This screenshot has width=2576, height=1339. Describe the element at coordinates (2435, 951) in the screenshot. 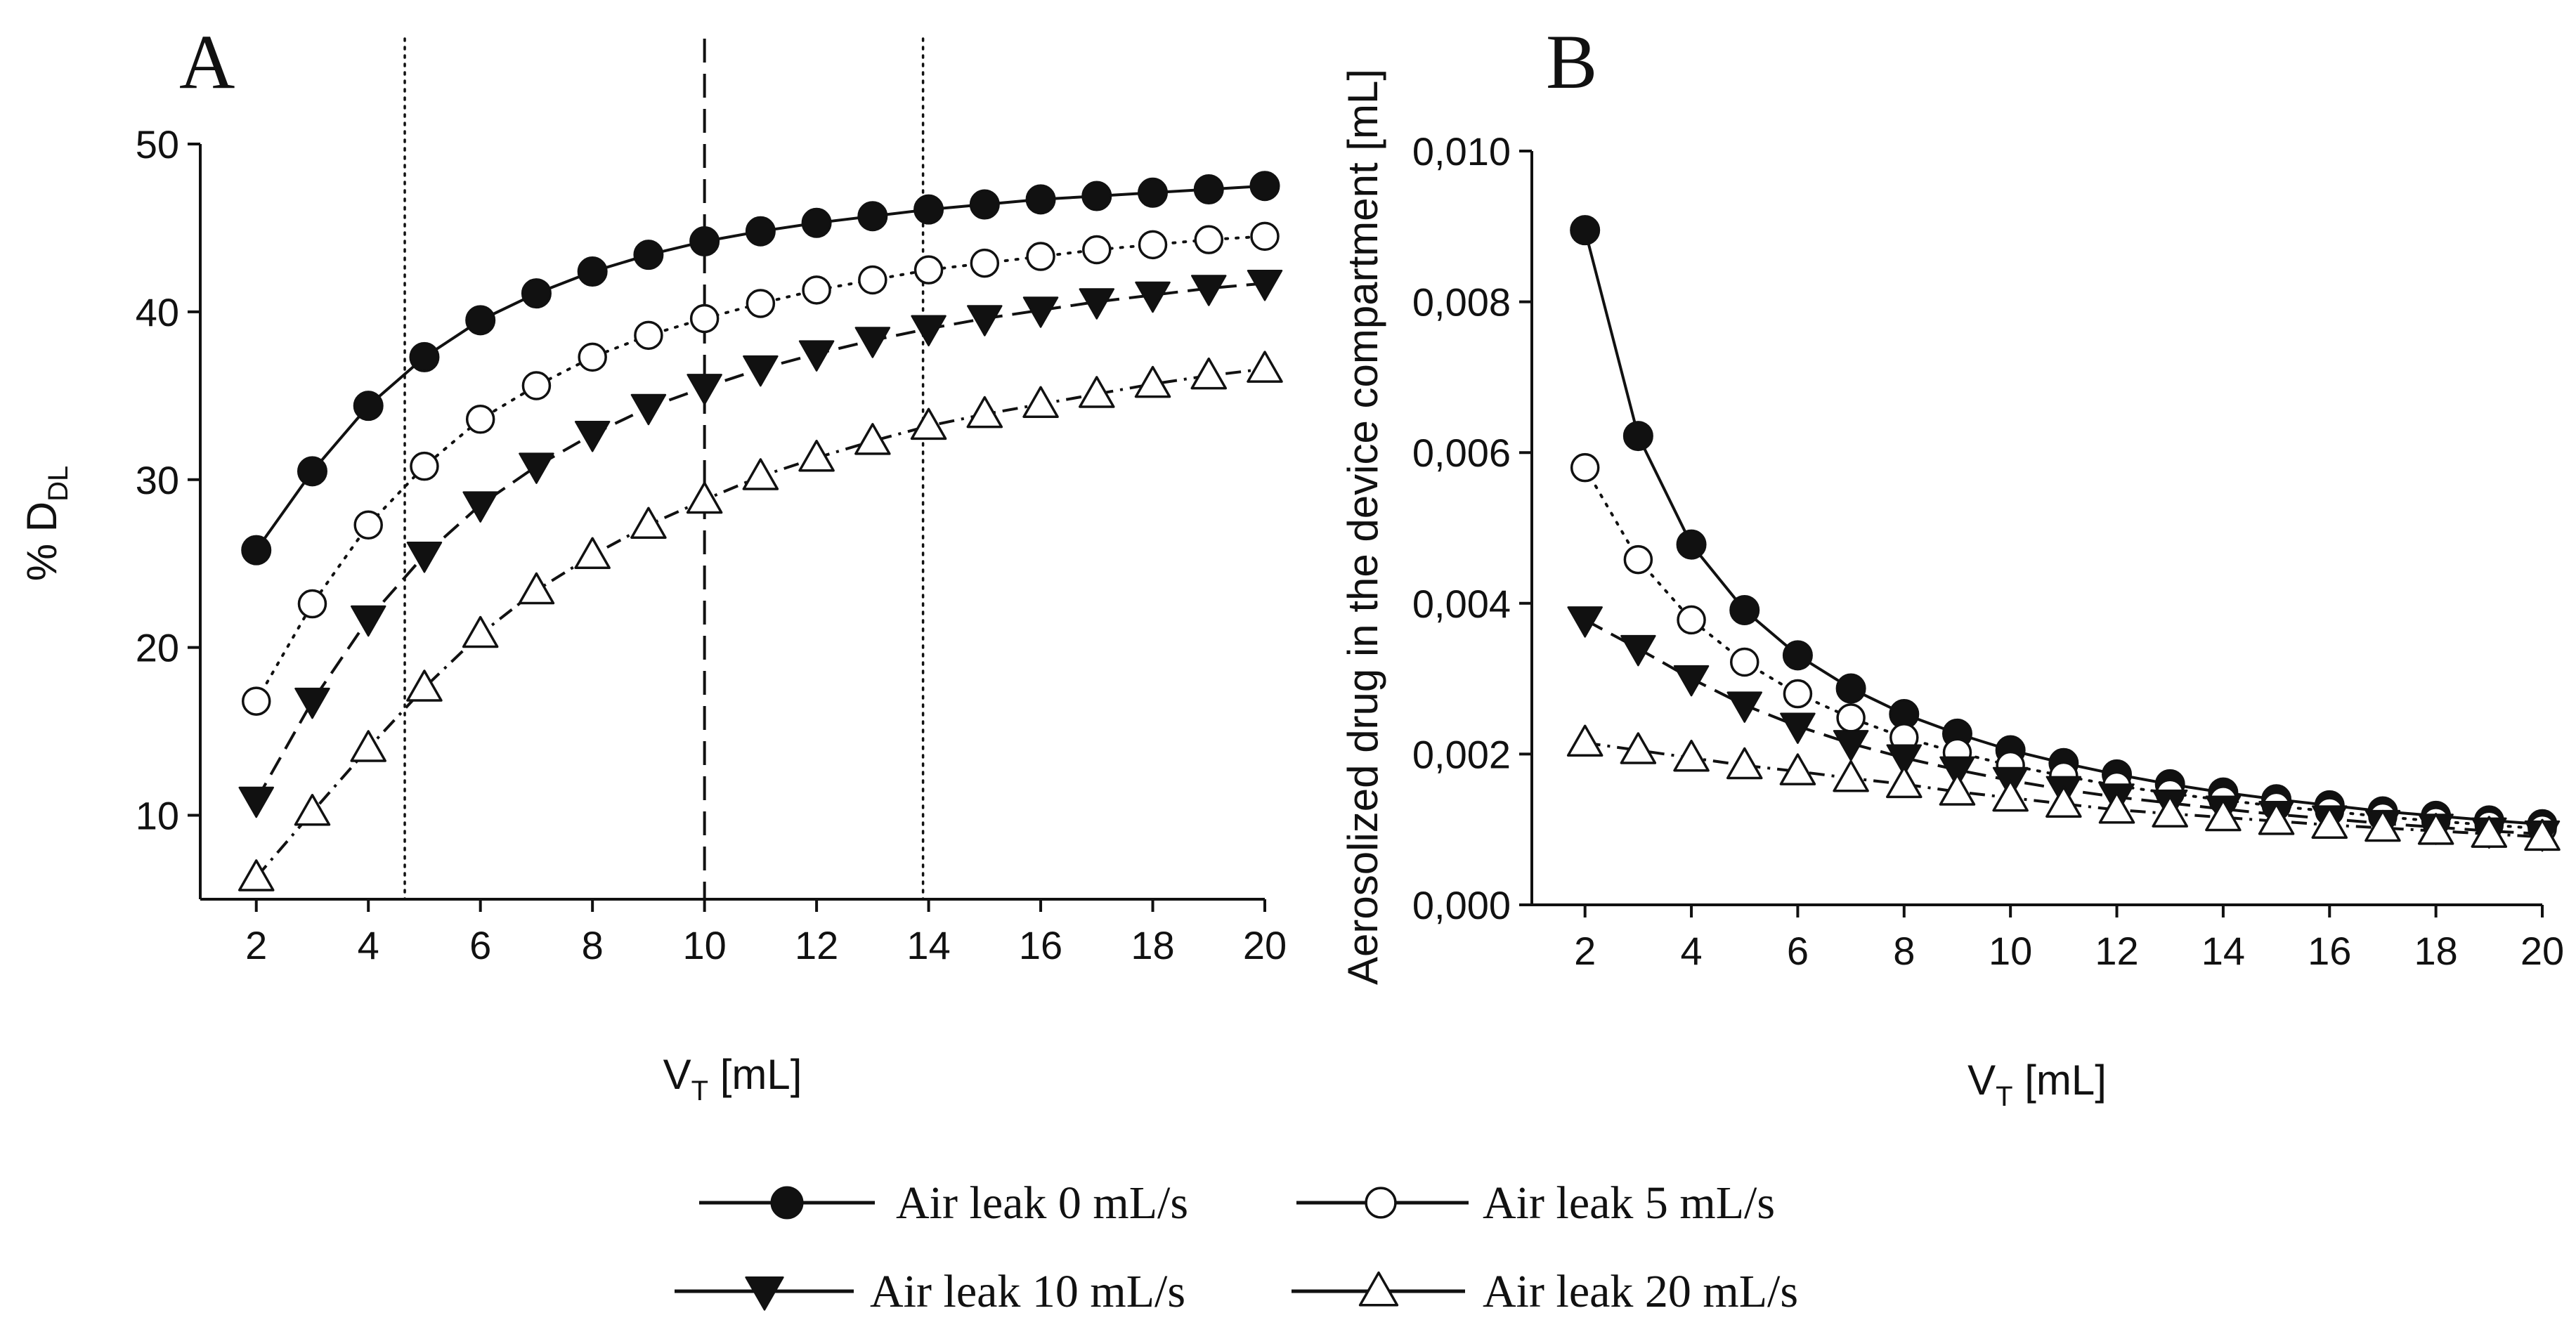

I see `x-tick-label: 18` at that location.